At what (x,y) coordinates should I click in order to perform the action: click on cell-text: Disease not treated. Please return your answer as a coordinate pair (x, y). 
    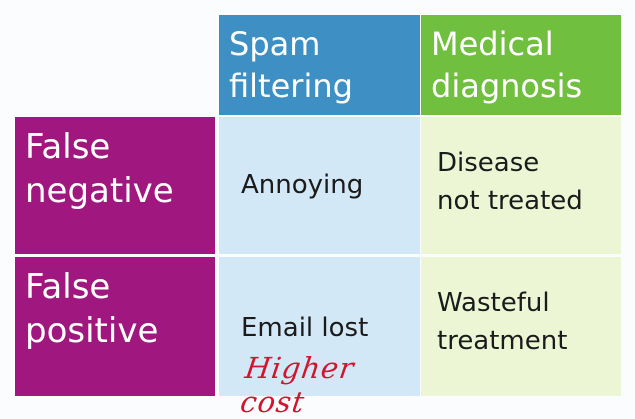
    Looking at the image, I should click on (510, 181).